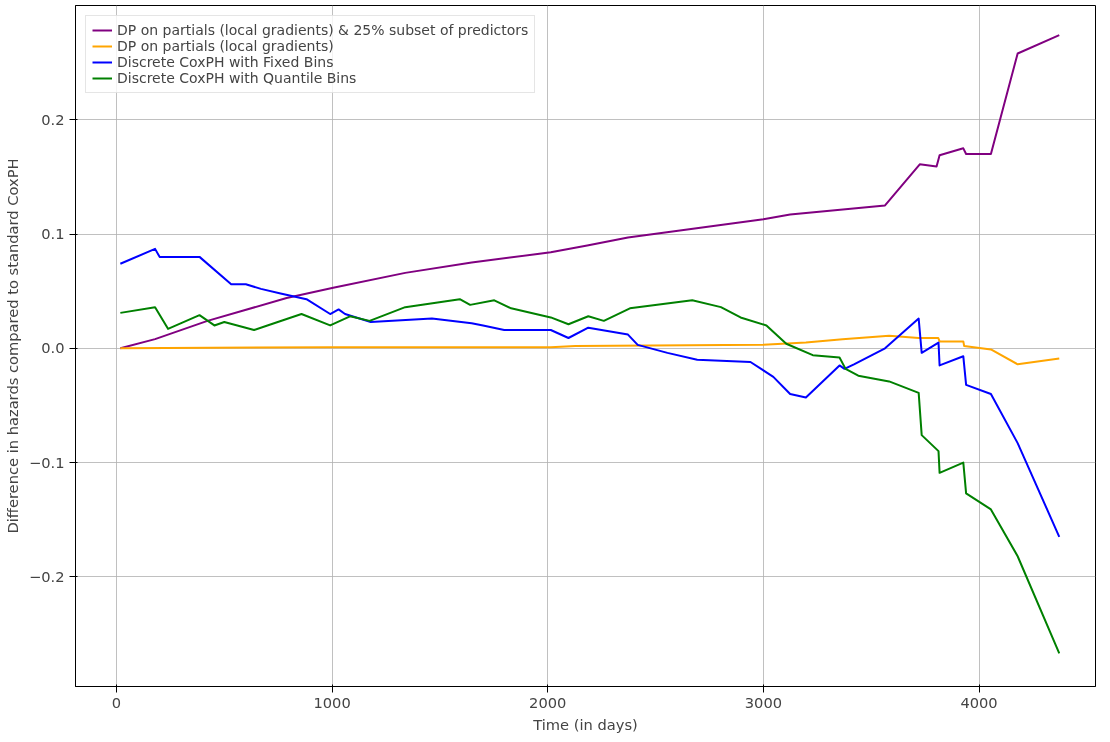 The width and height of the screenshot is (1110, 742). I want to click on x-tick-label: 3000, so click(763, 702).